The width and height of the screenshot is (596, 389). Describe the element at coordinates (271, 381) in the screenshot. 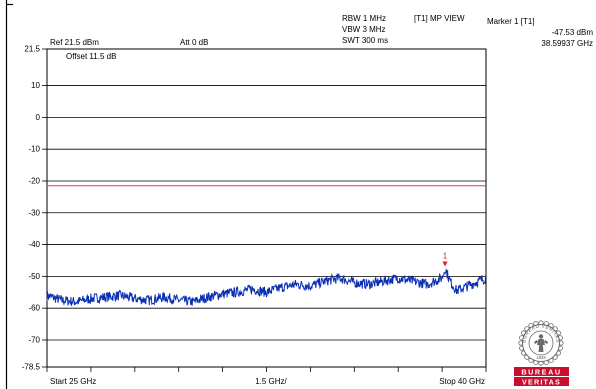

I see `span-per-division-label: 1.5 GHz/` at that location.